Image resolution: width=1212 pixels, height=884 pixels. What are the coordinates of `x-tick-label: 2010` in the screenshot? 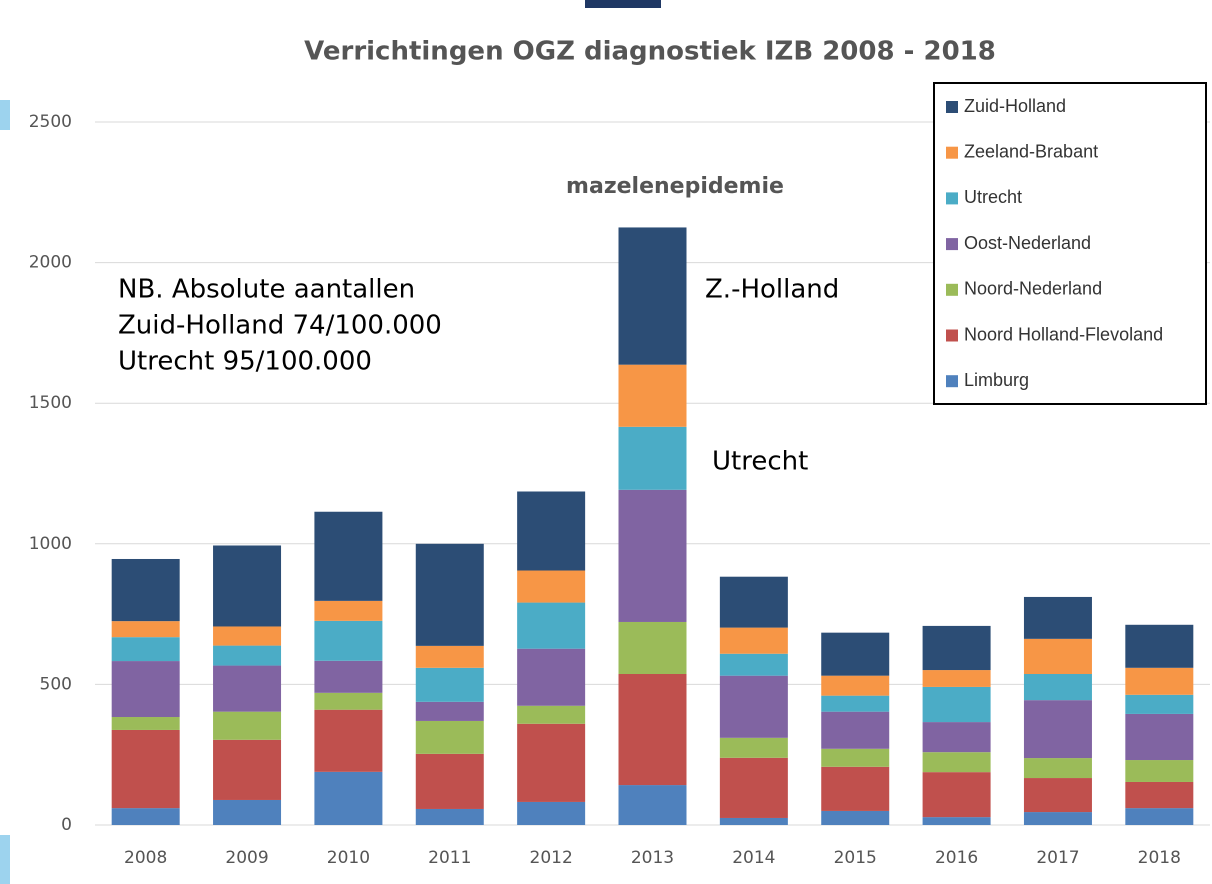 It's located at (348, 858).